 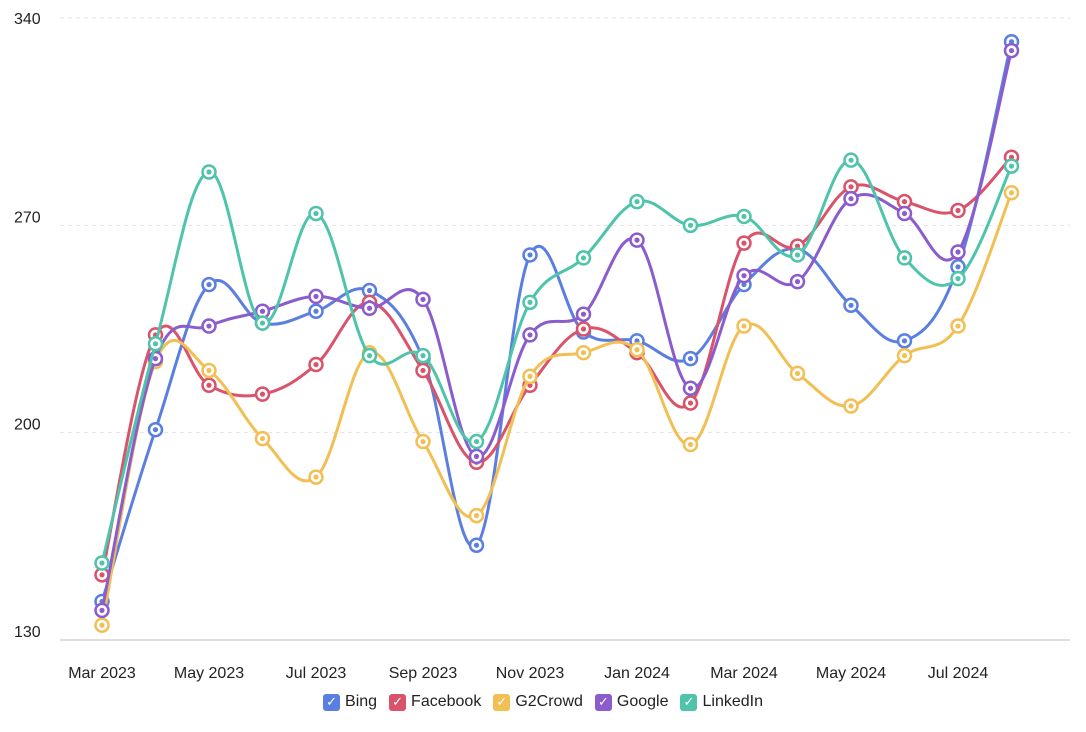 What do you see at coordinates (27, 217) in the screenshot?
I see `y-tick-label: 270` at bounding box center [27, 217].